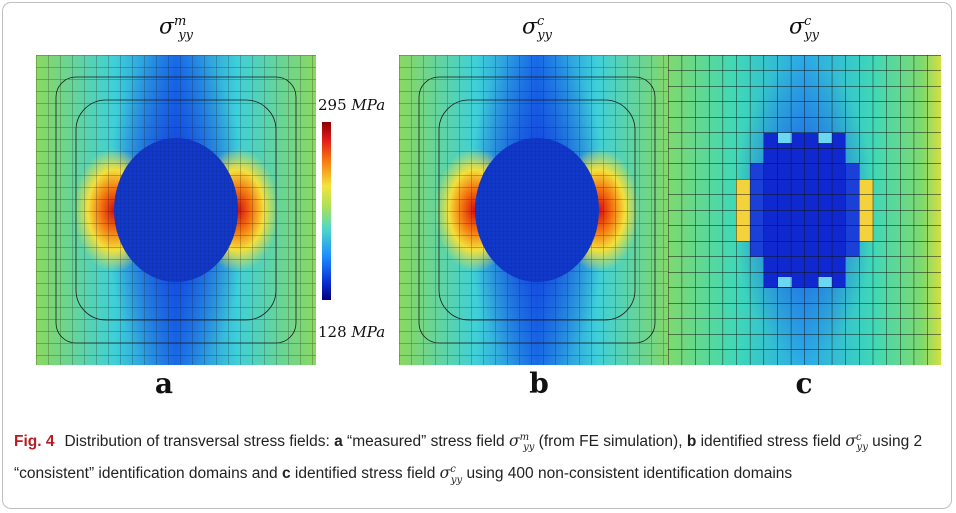 This screenshot has height=513, width=956. What do you see at coordinates (352, 105) in the screenshot?
I see `colorbar-max-label: 295 MPa` at bounding box center [352, 105].